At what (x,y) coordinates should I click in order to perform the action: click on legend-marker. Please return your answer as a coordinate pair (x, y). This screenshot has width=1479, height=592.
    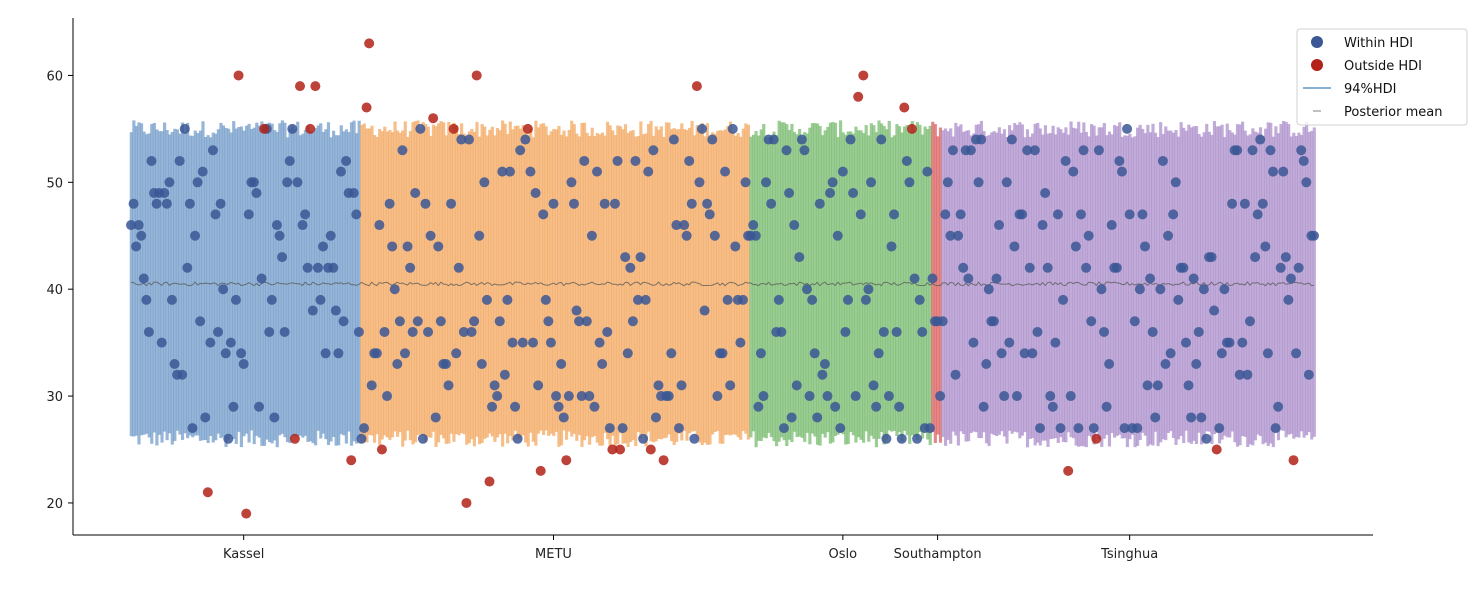
    Looking at the image, I should click on (1317, 65).